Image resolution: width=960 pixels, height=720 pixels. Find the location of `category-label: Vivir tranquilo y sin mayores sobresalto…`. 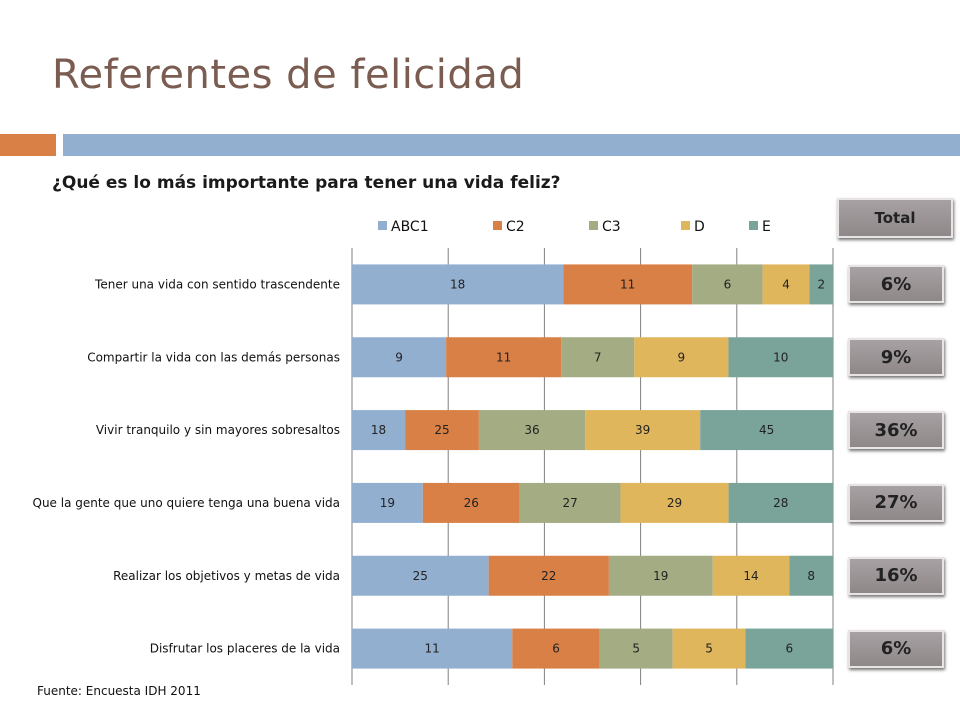

category-label: Vivir tranquilo y sin mayores sobresalto… is located at coordinates (218, 430).